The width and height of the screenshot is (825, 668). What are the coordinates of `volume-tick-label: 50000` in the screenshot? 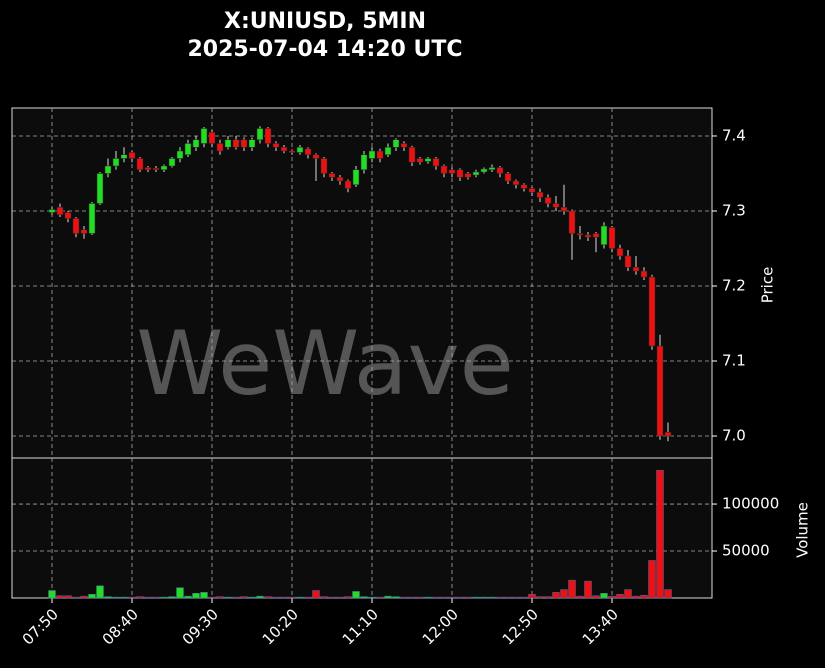 It's located at (746, 551).